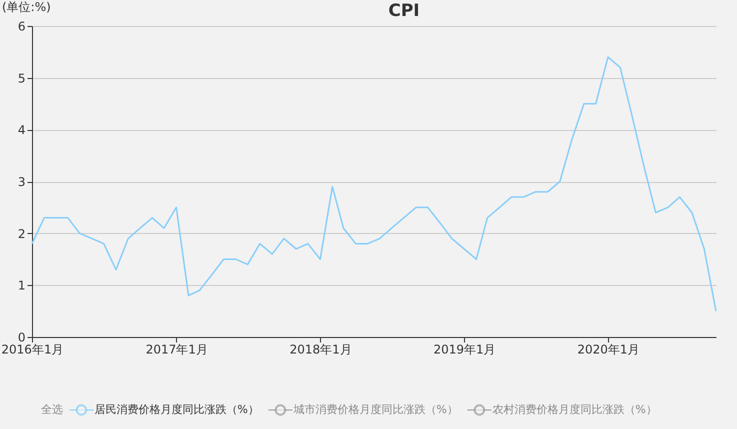 This screenshot has width=737, height=429. I want to click on chart-title: CPI, so click(404, 11).